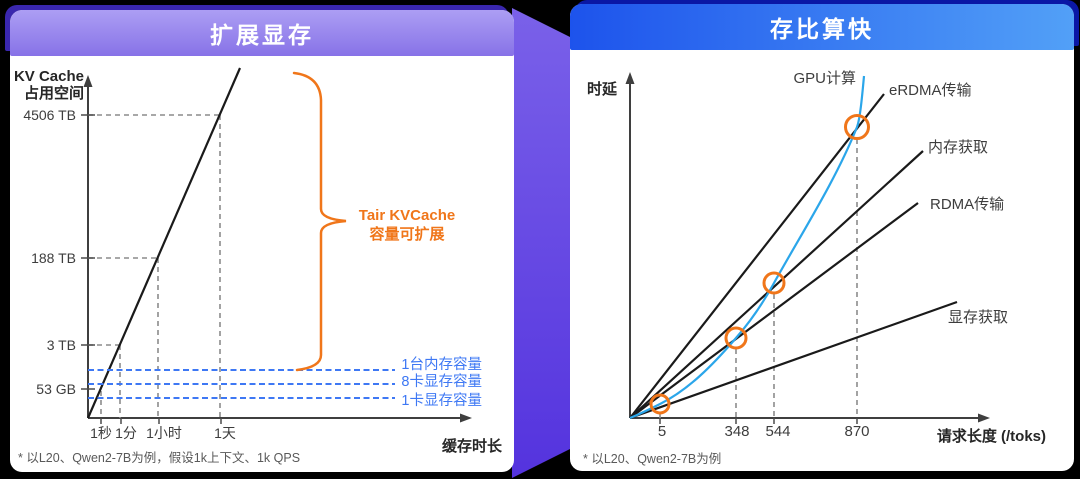  I want to click on y-label-188tb: 188 TB, so click(53, 258).